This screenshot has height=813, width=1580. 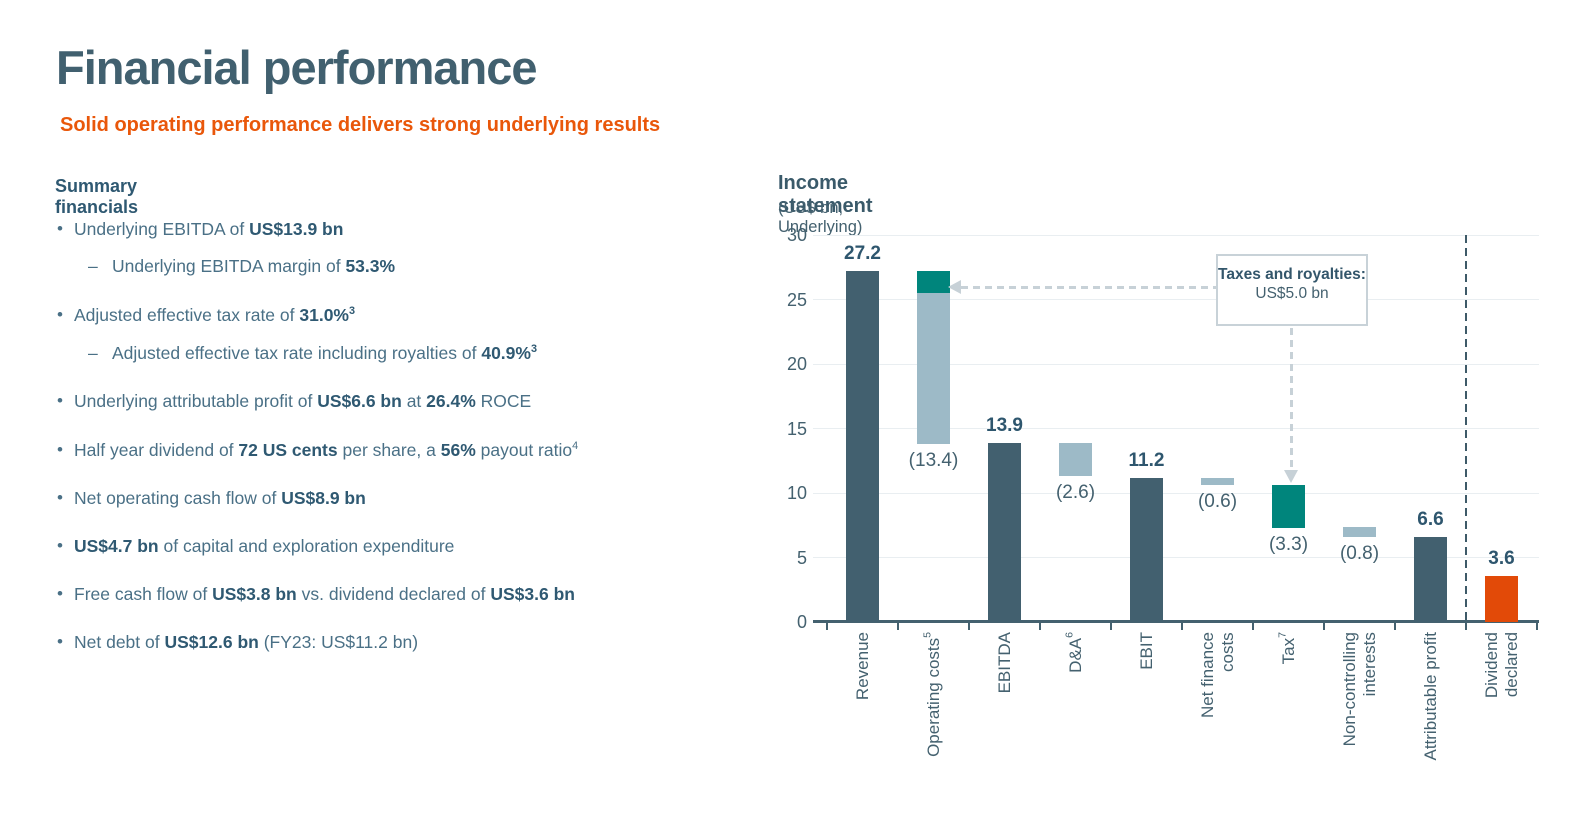 I want to click on bar-ebit, so click(x=1146, y=549).